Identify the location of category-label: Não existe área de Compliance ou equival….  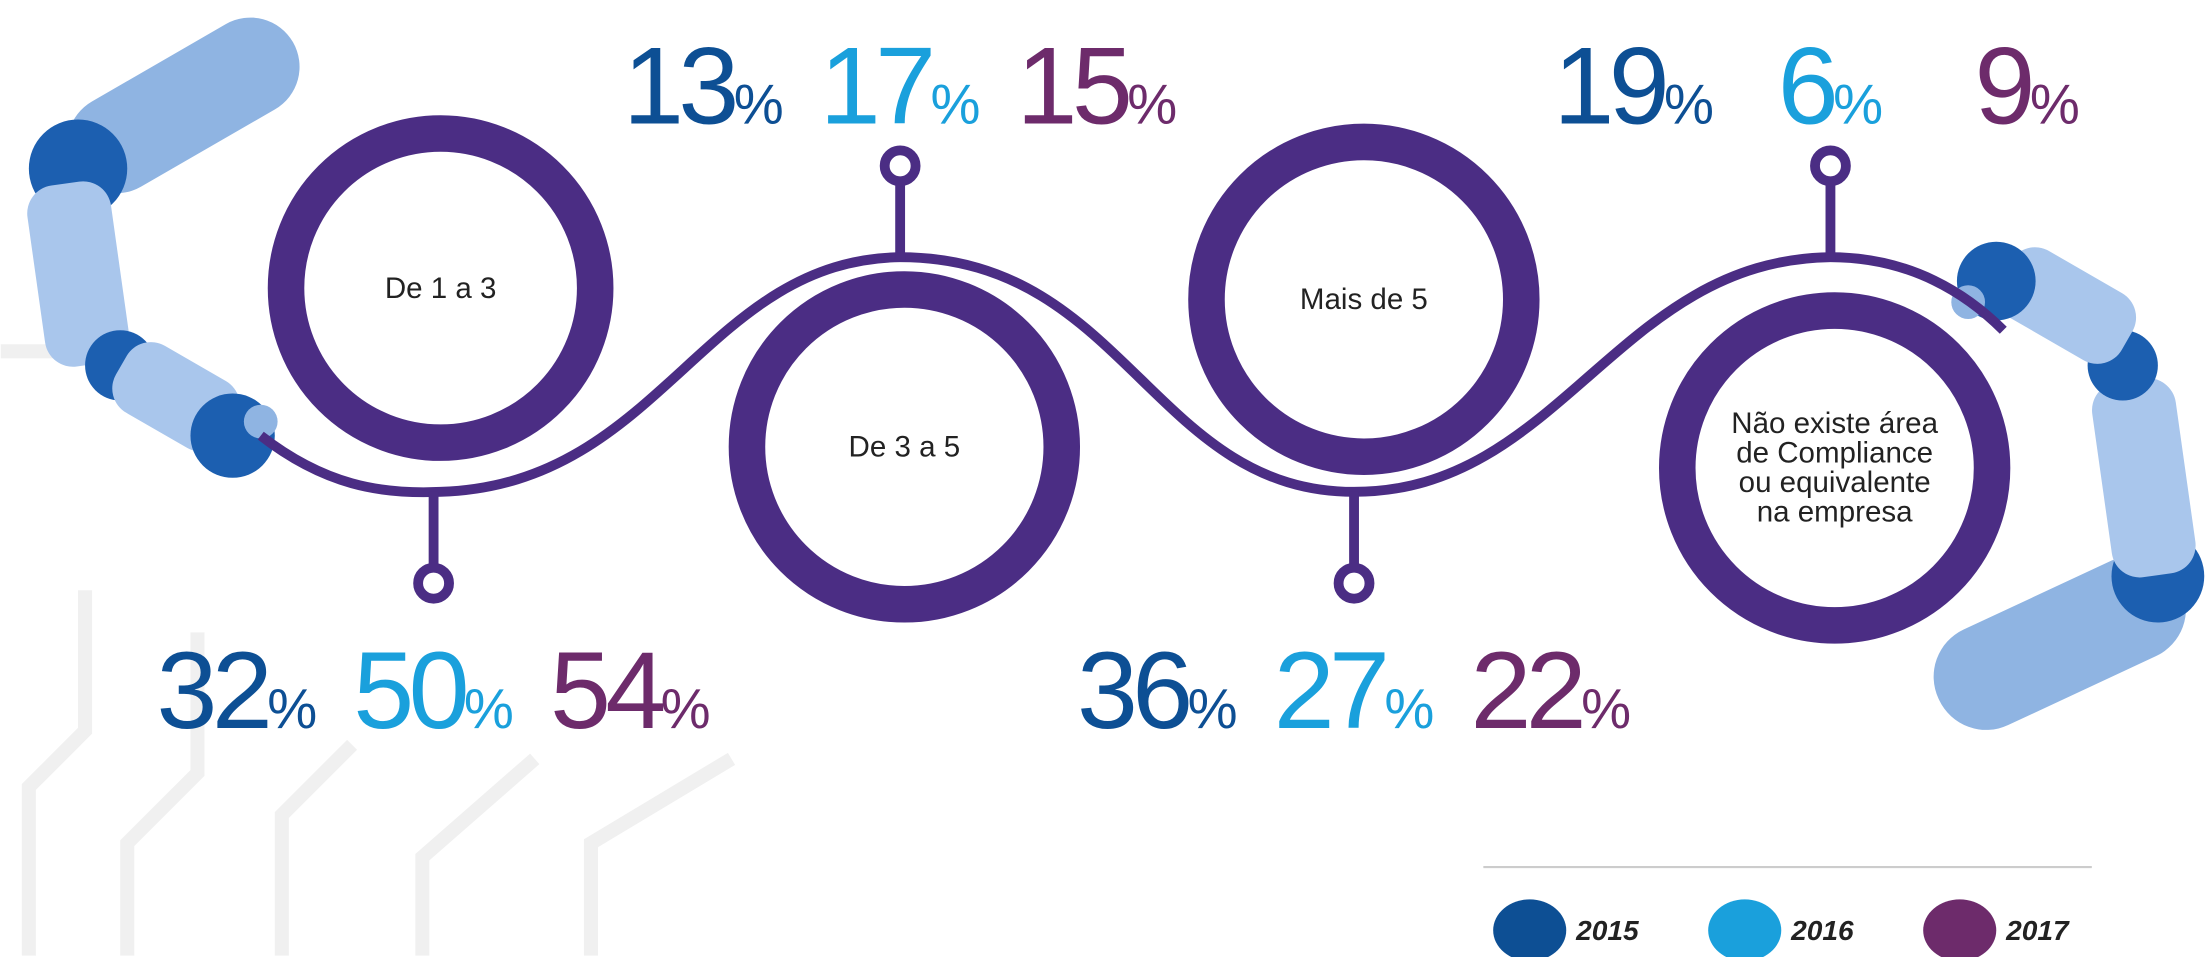
(1835, 468).